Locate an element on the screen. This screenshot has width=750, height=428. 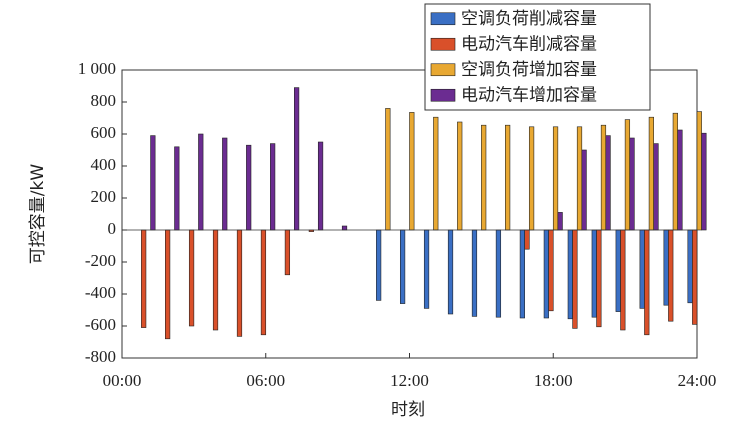
x-tick-label: 18:00 is located at coordinates (553, 380).